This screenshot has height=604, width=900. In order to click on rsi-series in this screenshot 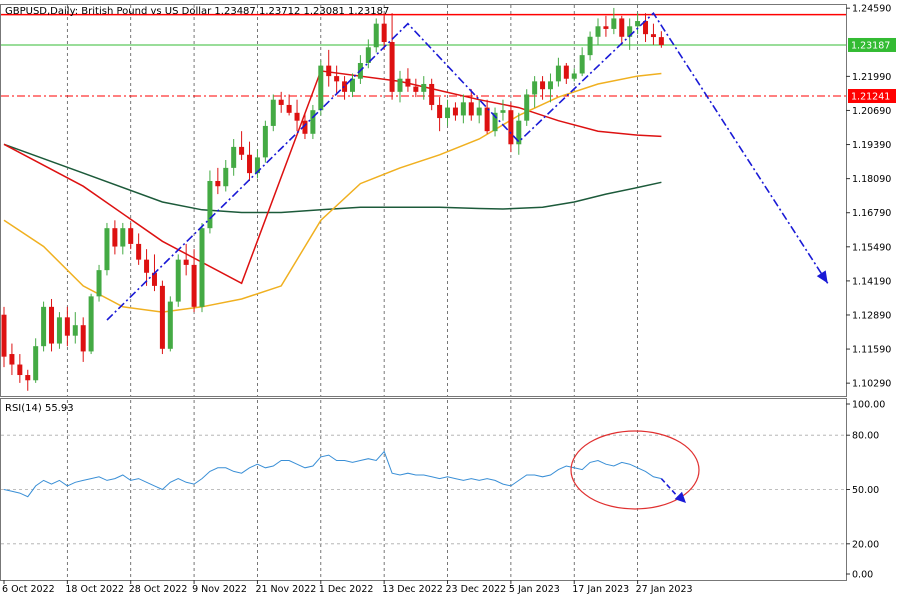, I will do `click(351, 470)`.